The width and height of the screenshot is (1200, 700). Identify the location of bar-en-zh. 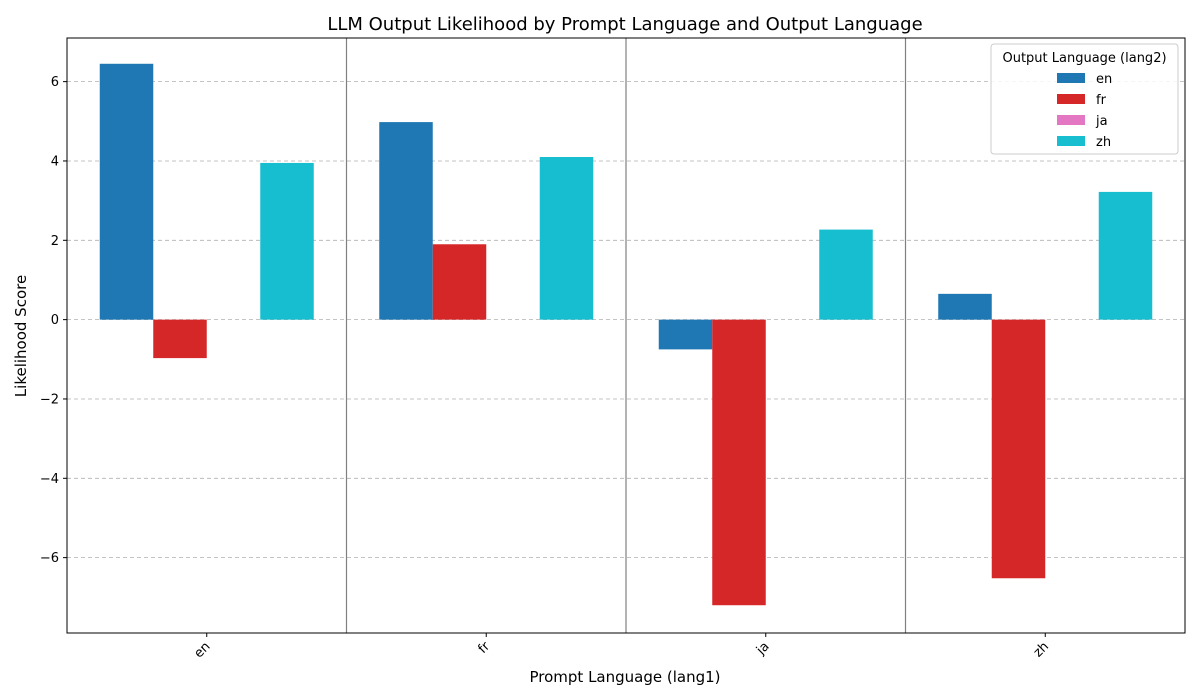
(287, 241).